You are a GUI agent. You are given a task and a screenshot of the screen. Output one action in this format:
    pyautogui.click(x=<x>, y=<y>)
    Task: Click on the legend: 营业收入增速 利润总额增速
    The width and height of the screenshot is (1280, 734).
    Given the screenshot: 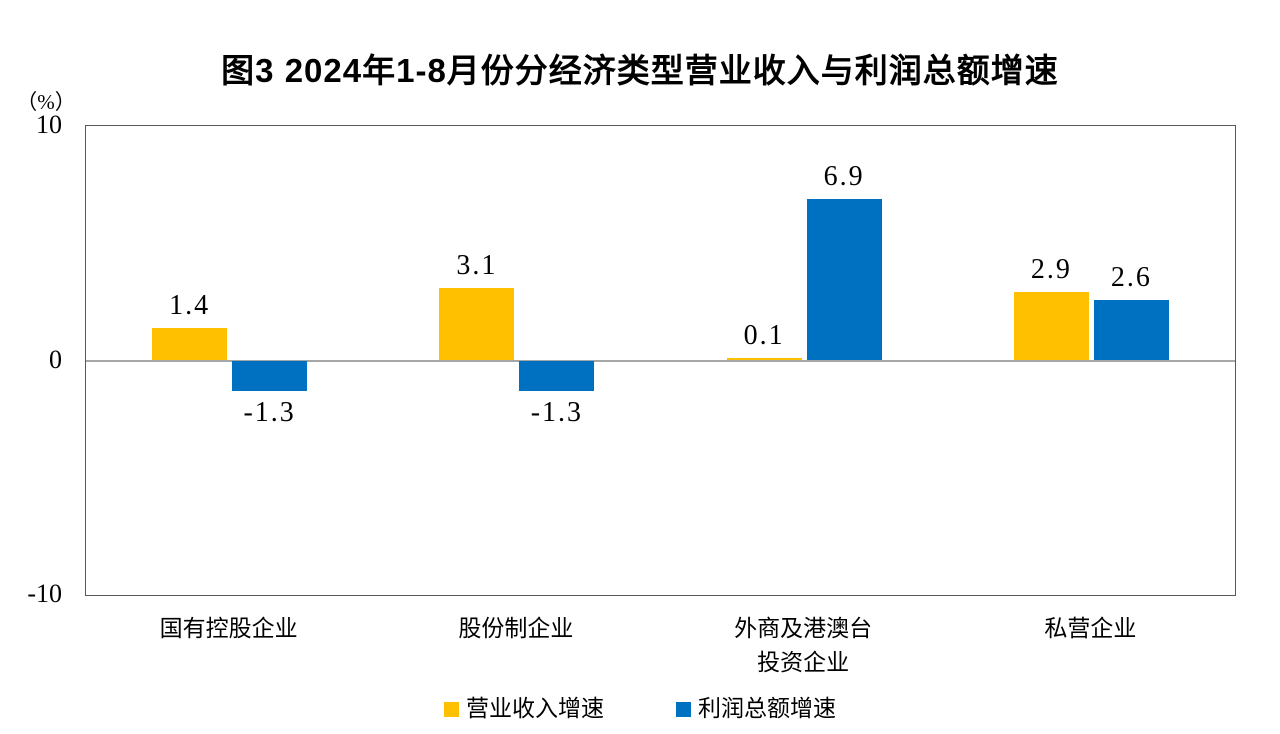 What is the action you would take?
    pyautogui.click(x=640, y=709)
    